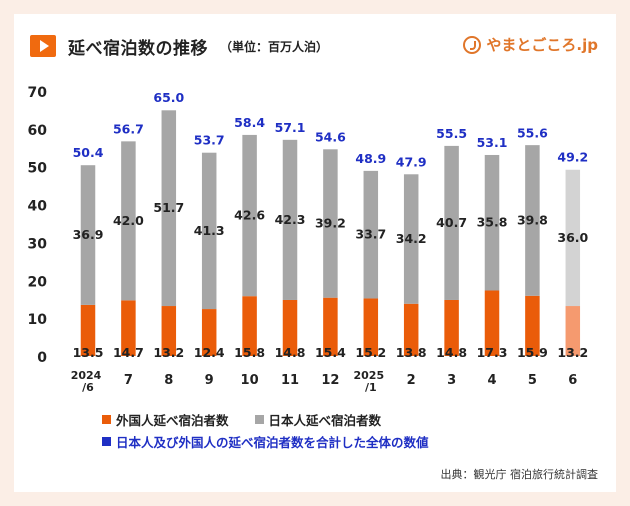 Image resolution: width=630 pixels, height=506 pixels. Describe the element at coordinates (519, 474) in the screenshot. I see `source-note: 出典：観光庁 宿泊旅行統計調査` at that location.